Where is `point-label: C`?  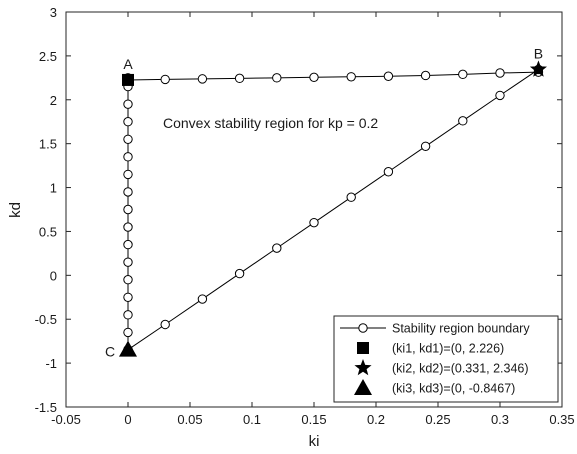 point-label: C is located at coordinates (110, 352).